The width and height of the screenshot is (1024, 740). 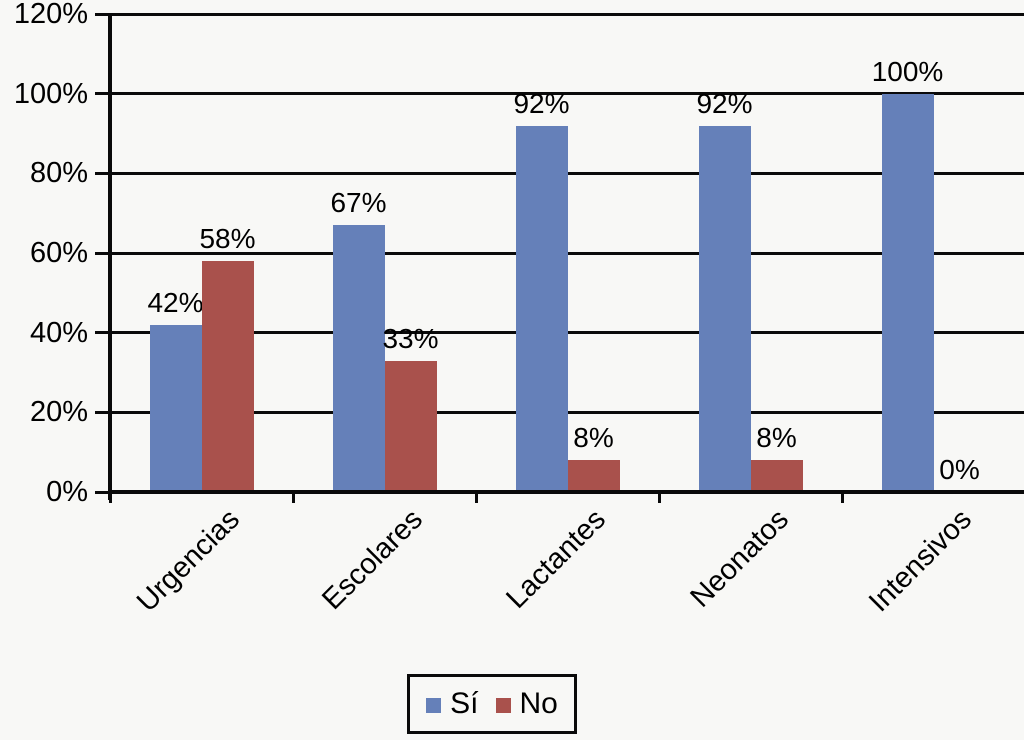 I want to click on y-axis-tick-label: 60%, so click(x=58, y=253).